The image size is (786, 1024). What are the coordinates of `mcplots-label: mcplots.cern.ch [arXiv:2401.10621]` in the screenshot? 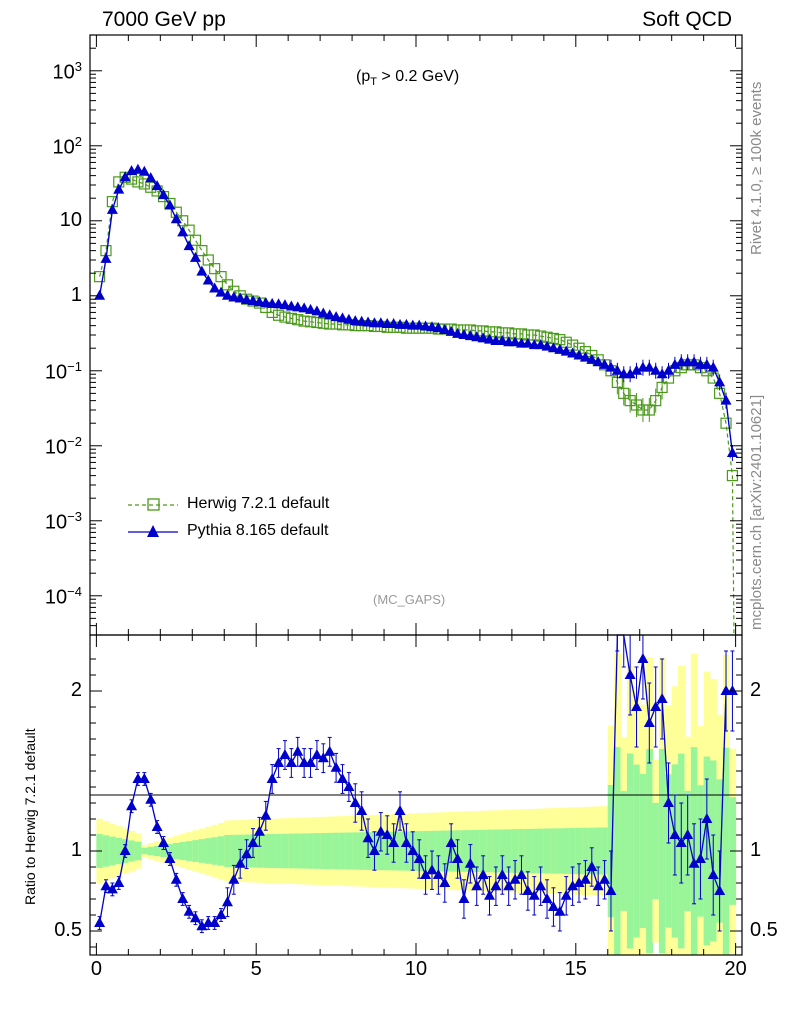 It's located at (756, 512).